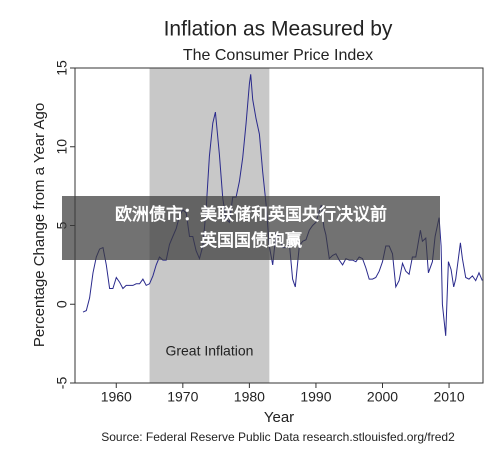  Describe the element at coordinates (315, 397) in the screenshot. I see `x-tick-label: 1990` at that location.